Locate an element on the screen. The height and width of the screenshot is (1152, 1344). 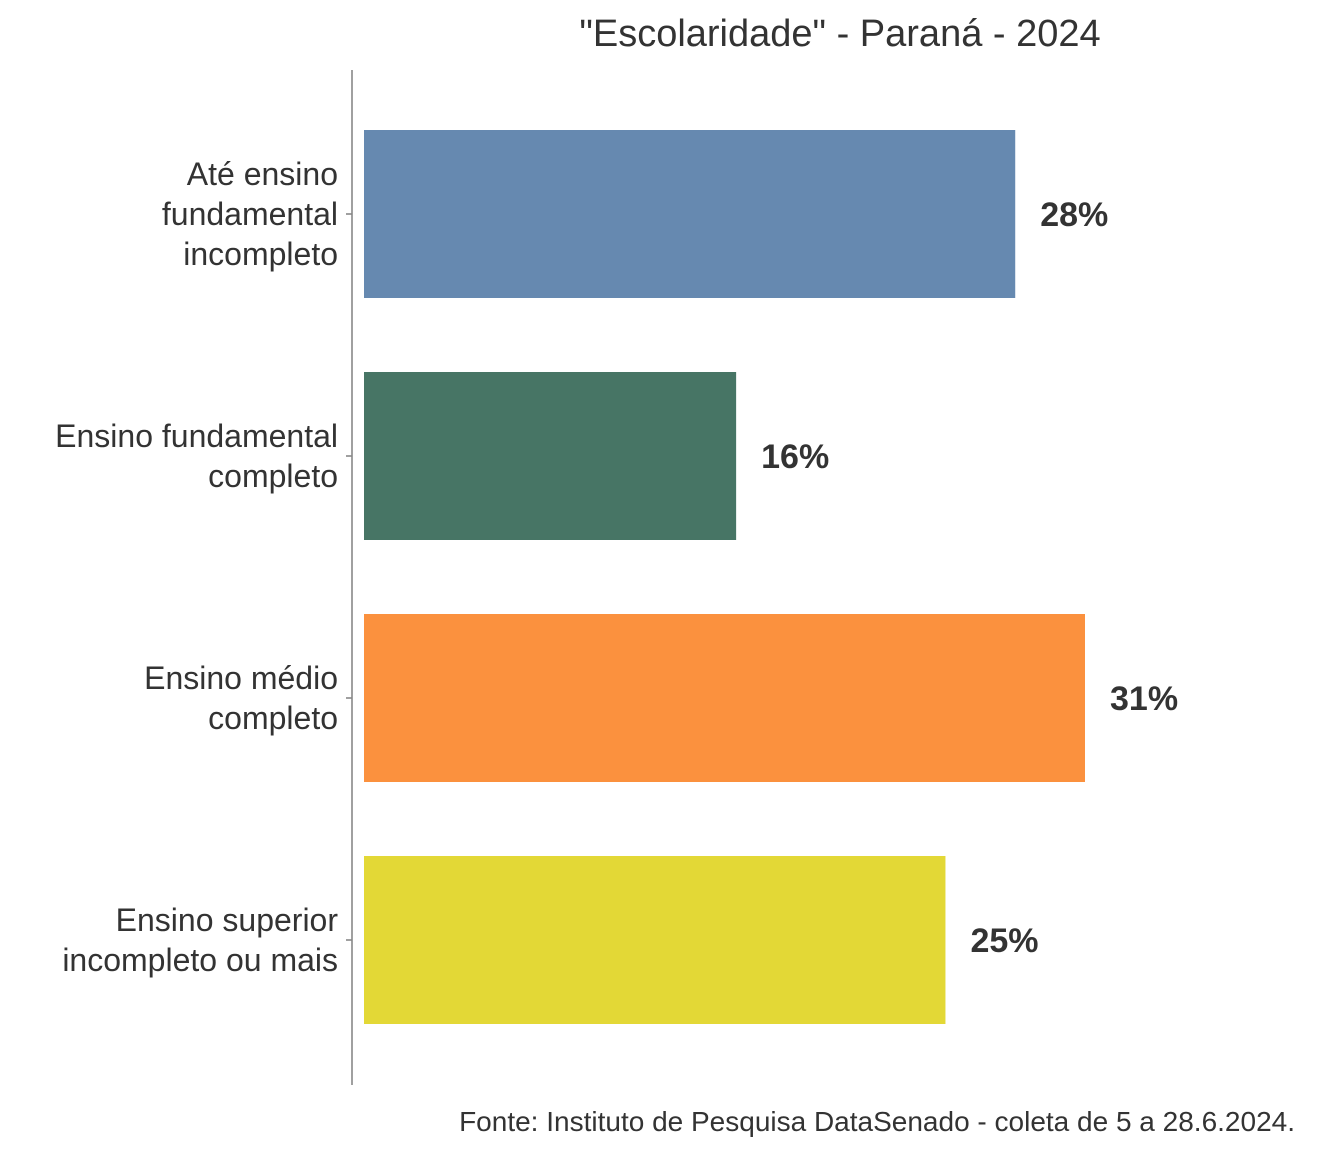
category-label-line: Ensino médio is located at coordinates (241, 678).